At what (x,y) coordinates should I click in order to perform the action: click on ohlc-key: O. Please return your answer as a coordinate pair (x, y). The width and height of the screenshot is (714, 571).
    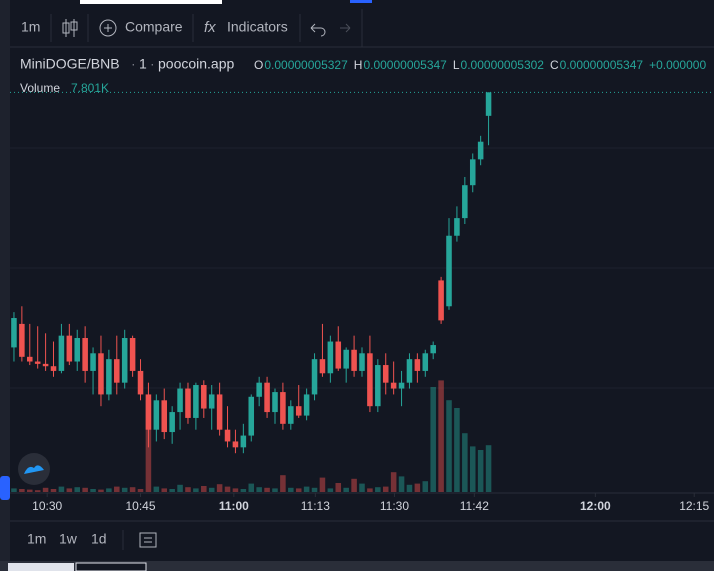
    Looking at the image, I should click on (258, 65).